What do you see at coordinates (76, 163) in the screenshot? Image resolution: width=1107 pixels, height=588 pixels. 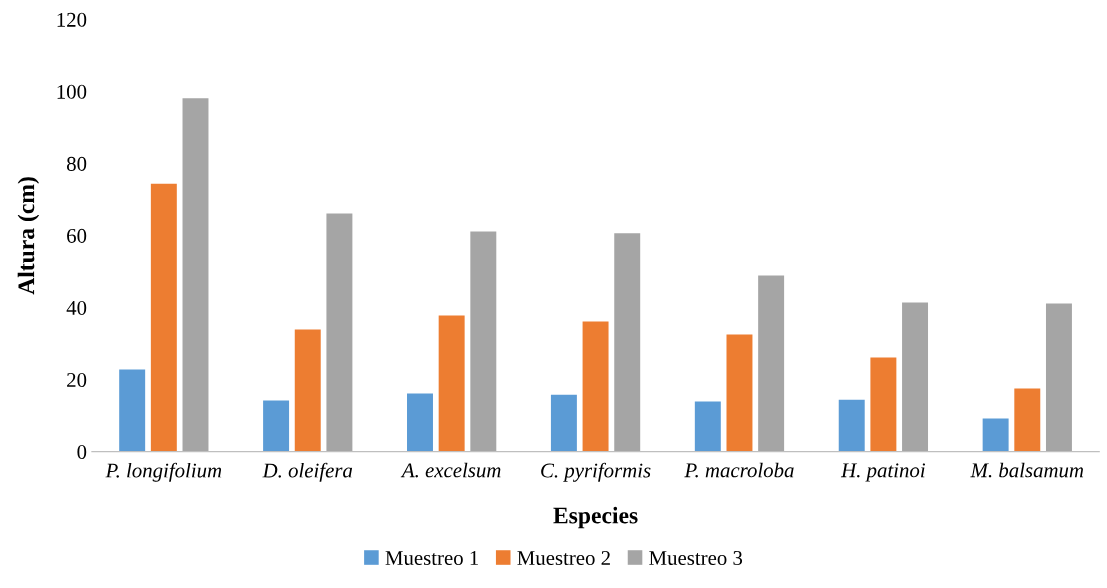 I see `y-tick-label: 80` at bounding box center [76, 163].